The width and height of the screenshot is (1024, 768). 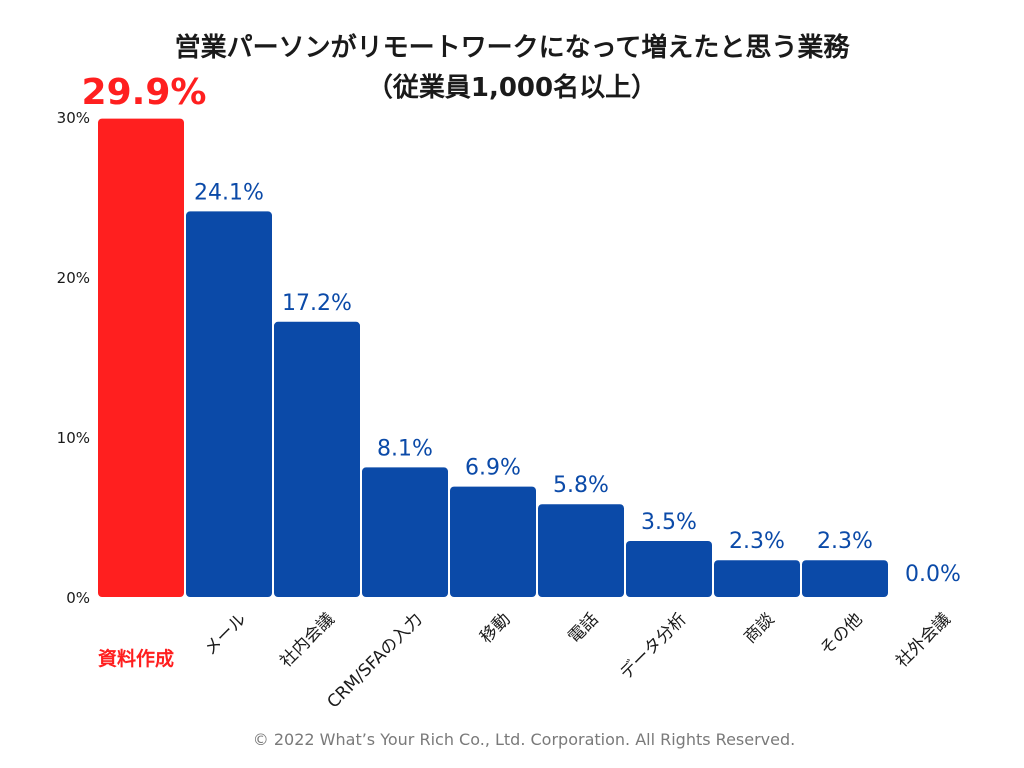 What do you see at coordinates (653, 646) in the screenshot?
I see `category-label: データ分析` at bounding box center [653, 646].